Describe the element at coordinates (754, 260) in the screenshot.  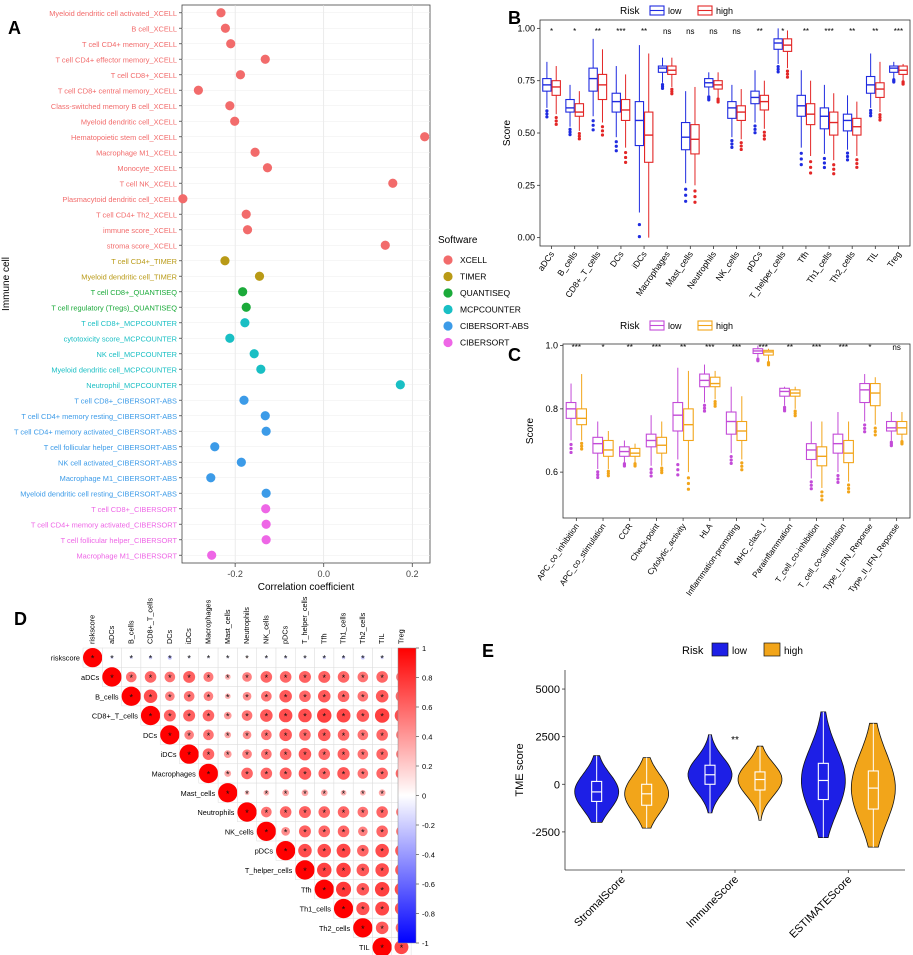
I see `panel-b-x-tick-label: pDCs` at that location.